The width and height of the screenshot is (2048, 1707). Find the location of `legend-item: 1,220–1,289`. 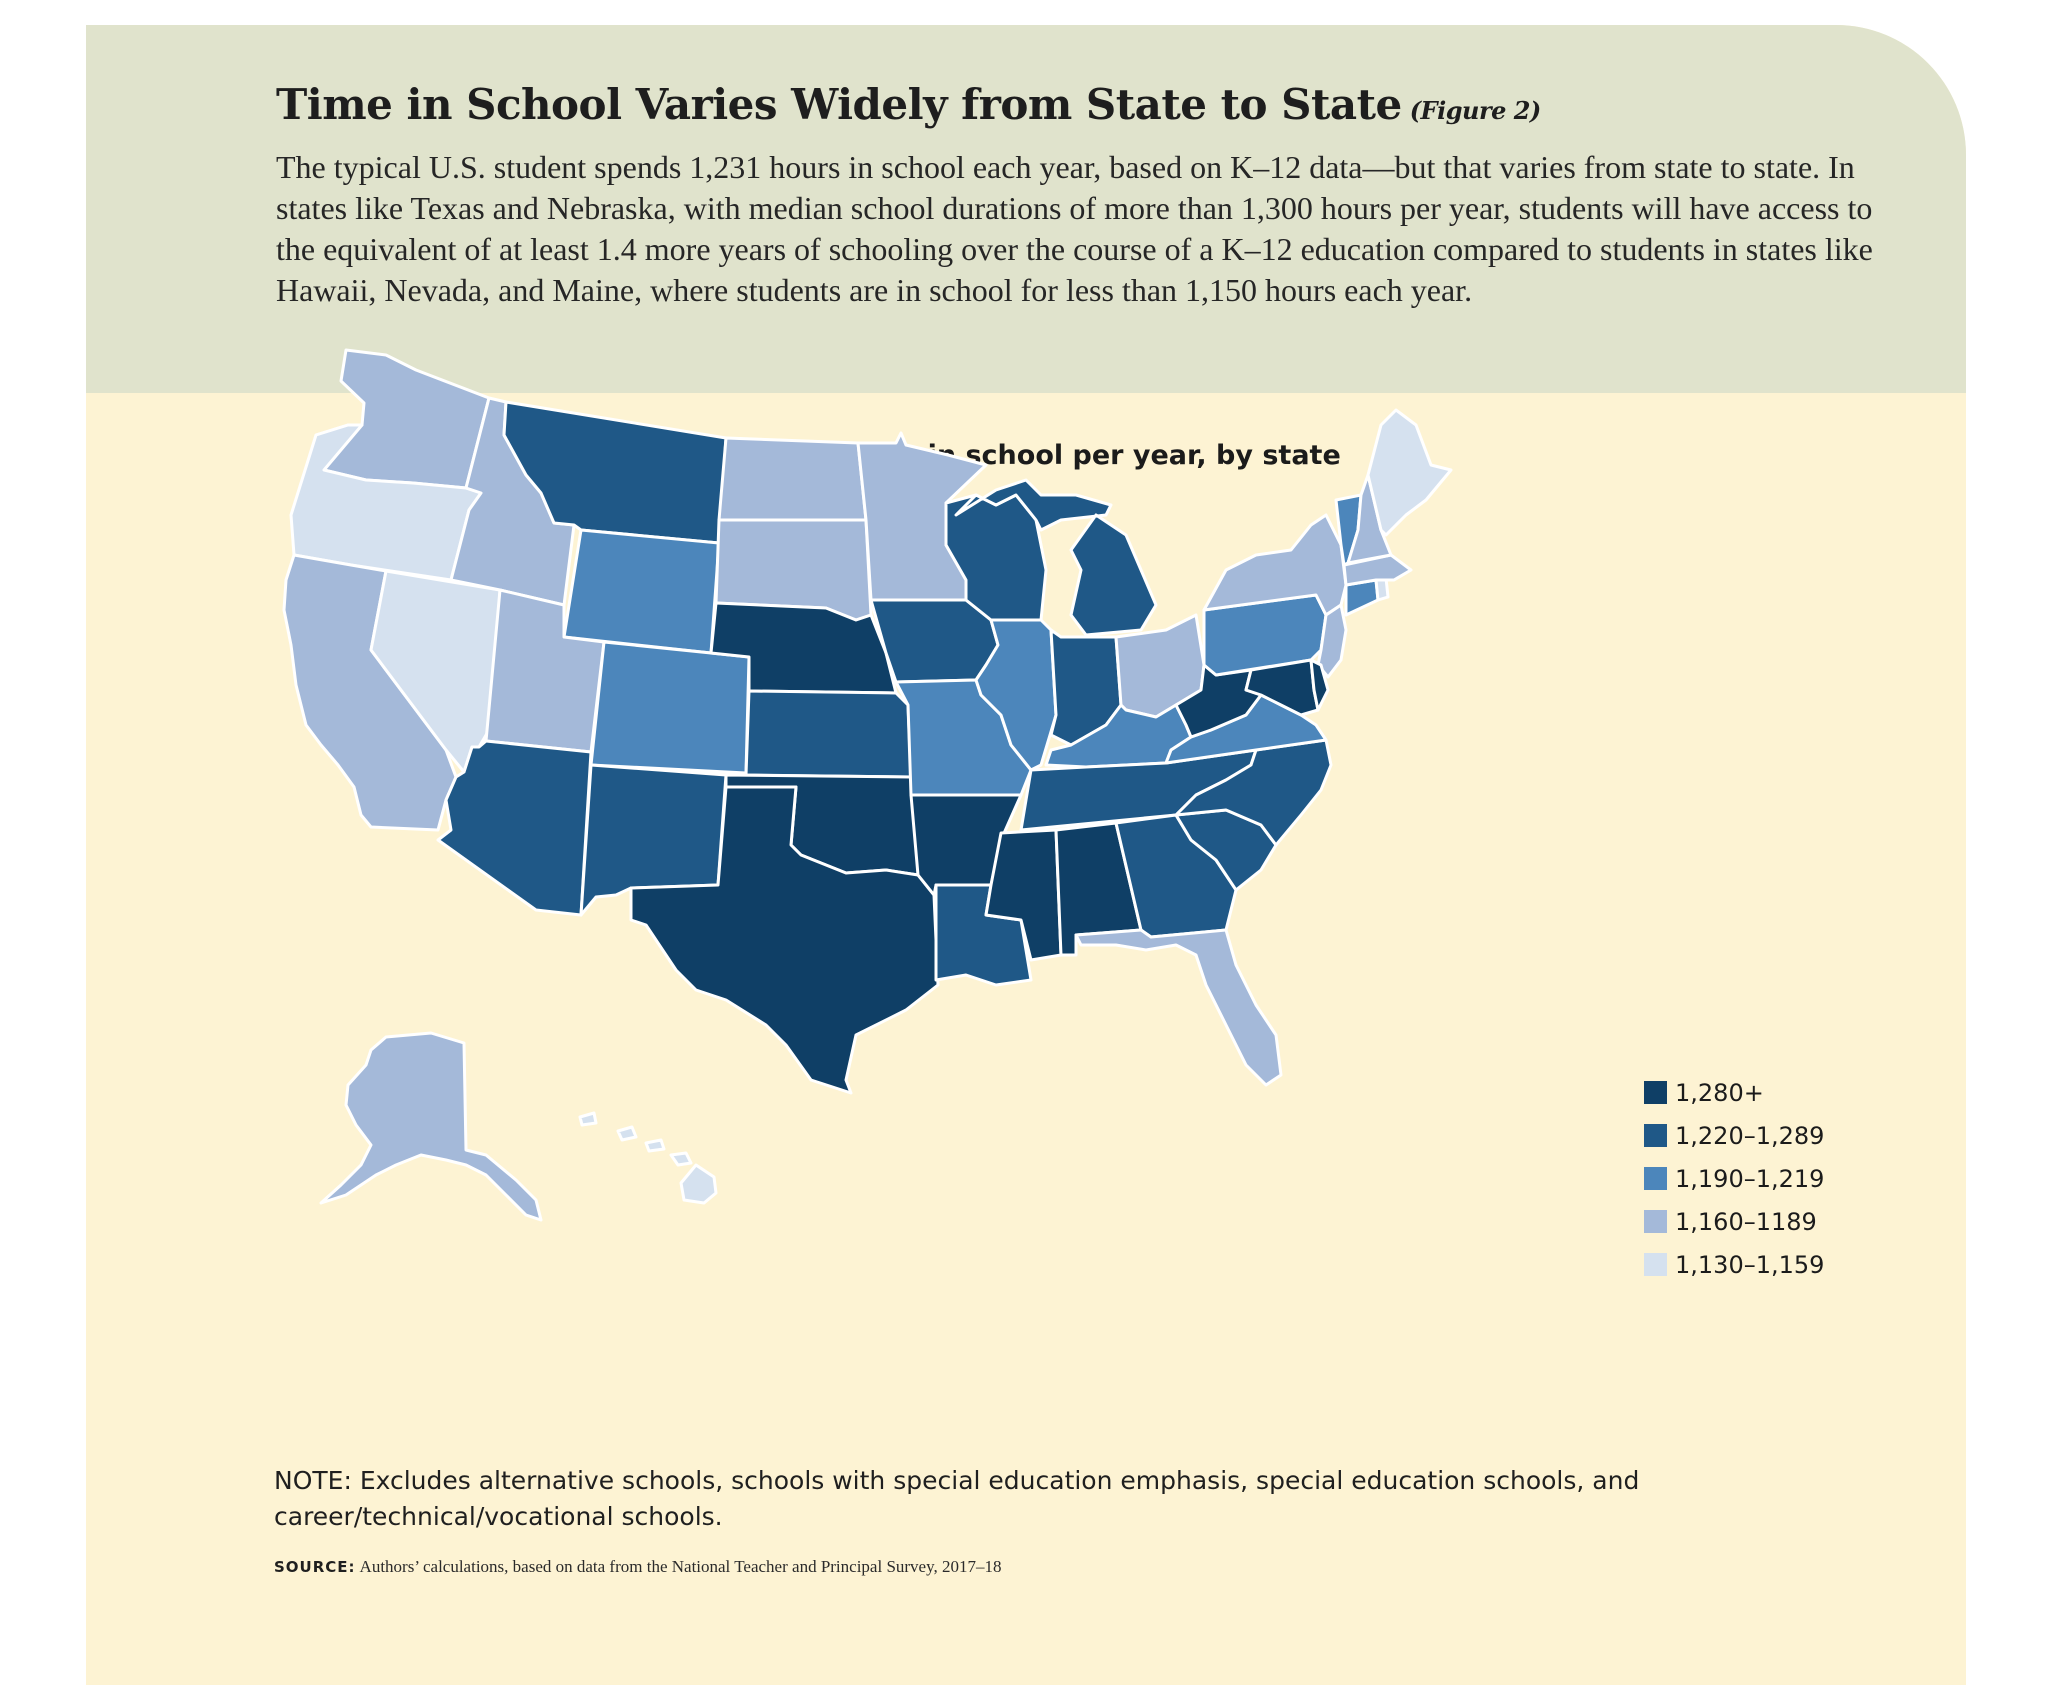

legend-item: 1,220–1,289 is located at coordinates (1734, 1135).